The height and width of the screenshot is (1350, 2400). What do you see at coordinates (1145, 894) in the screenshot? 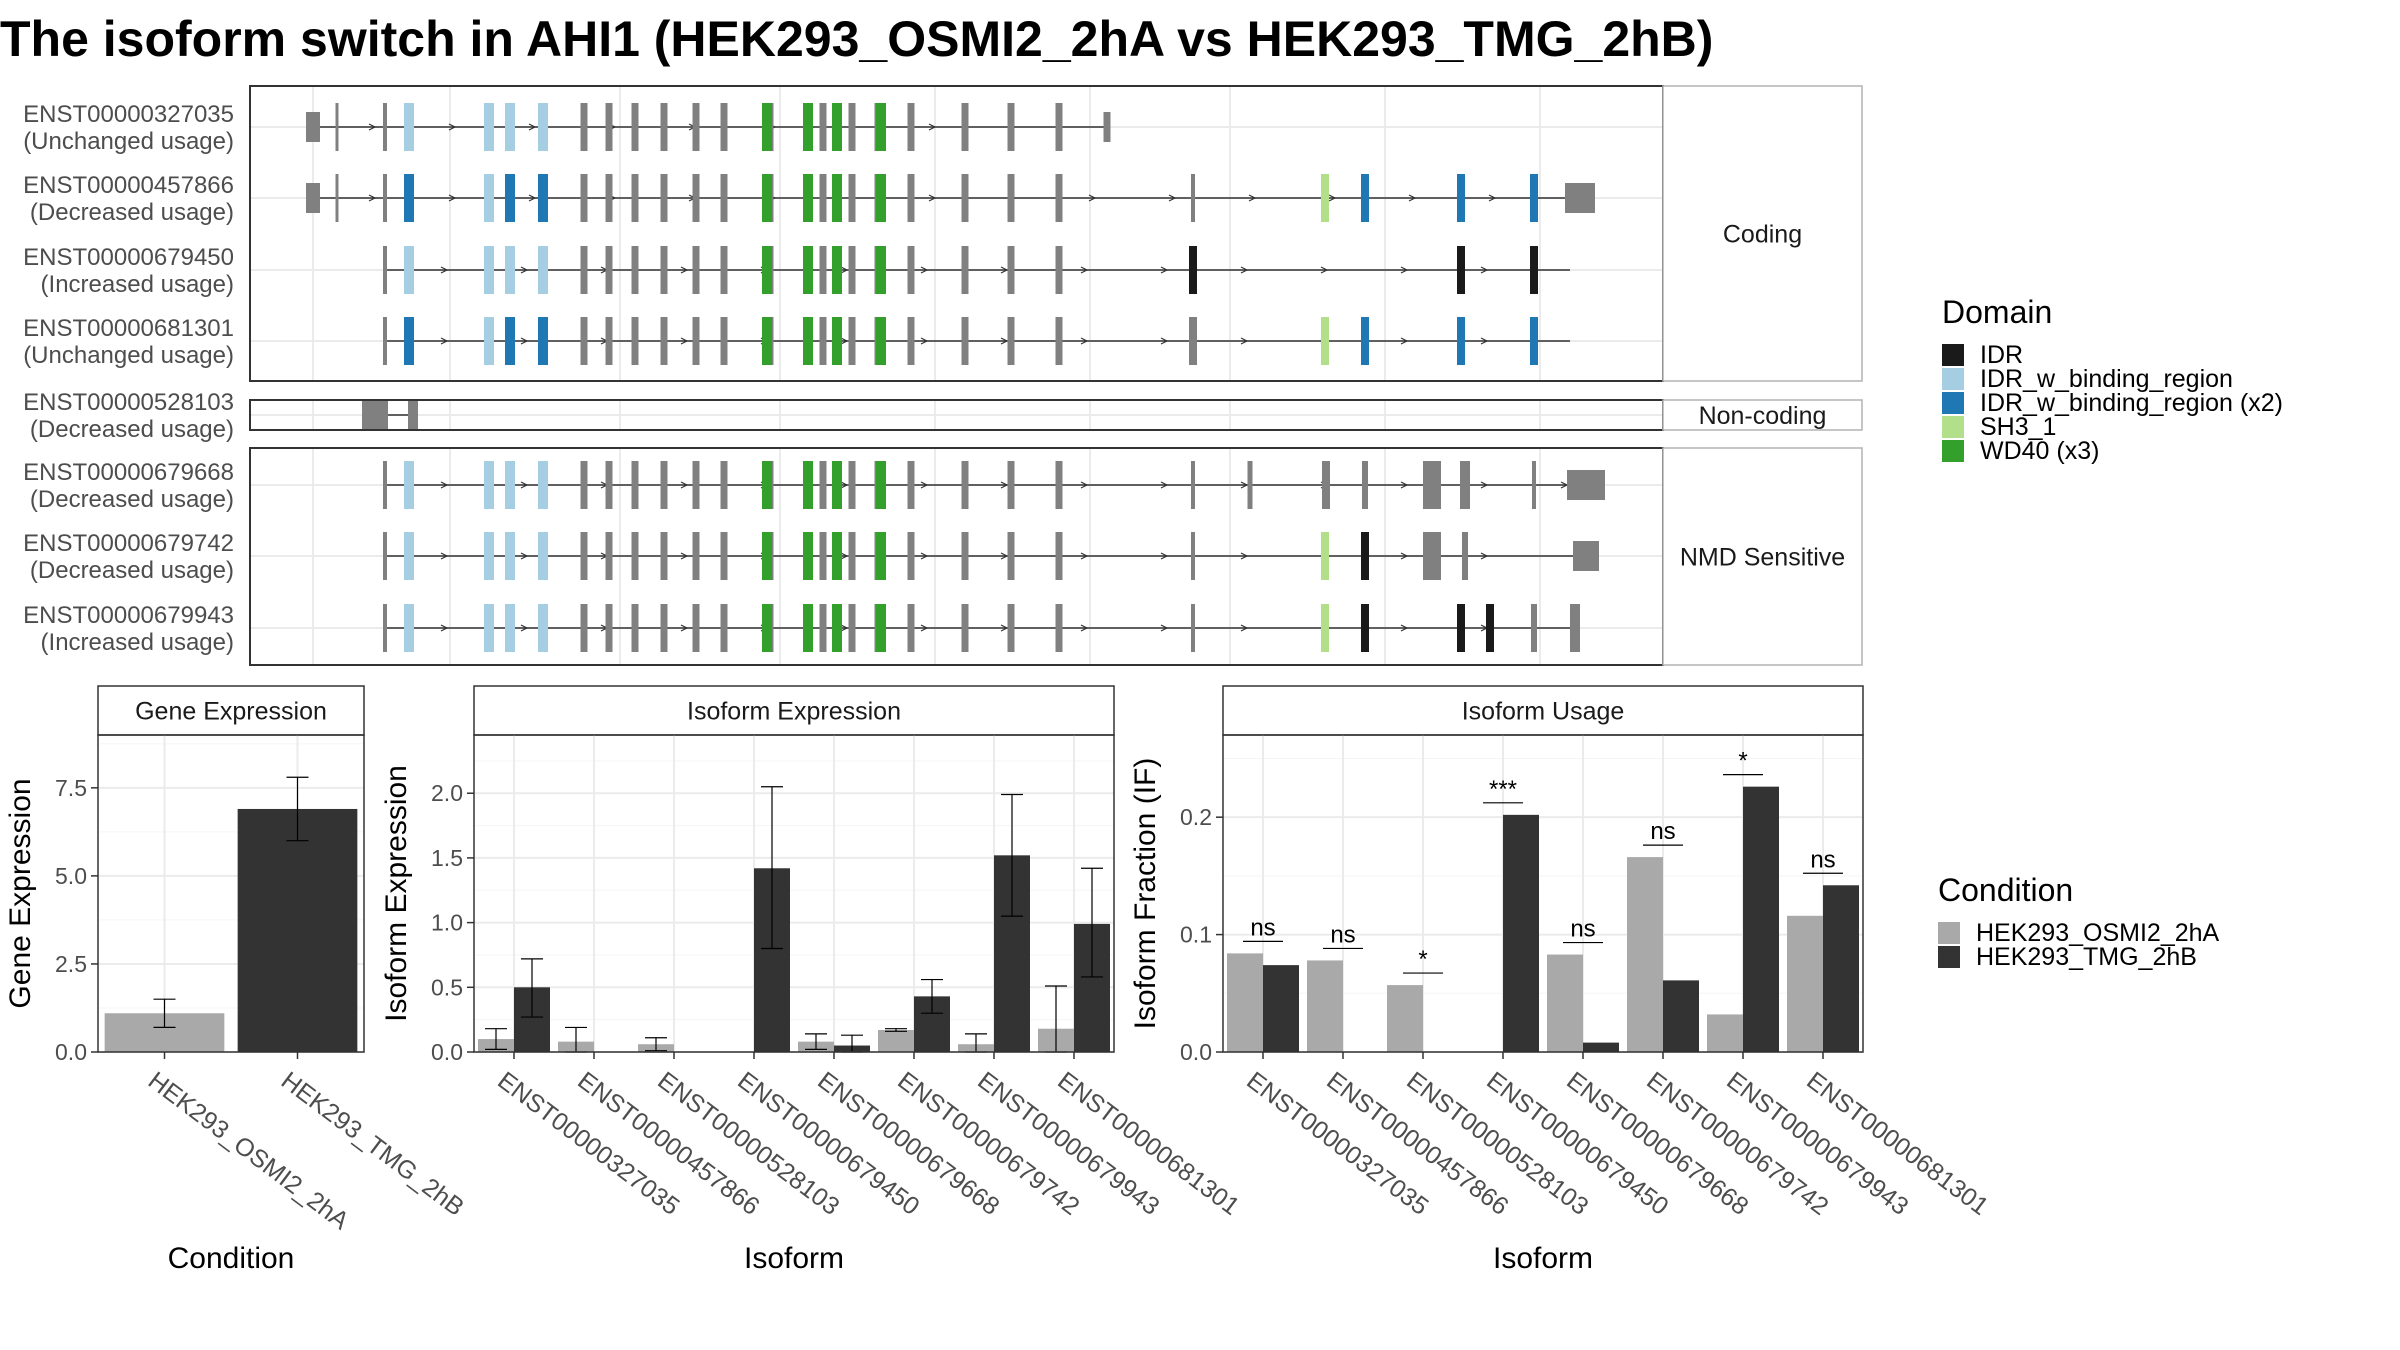
I see `y-axis-label: Isoform Fraction (IF)` at bounding box center [1145, 894].